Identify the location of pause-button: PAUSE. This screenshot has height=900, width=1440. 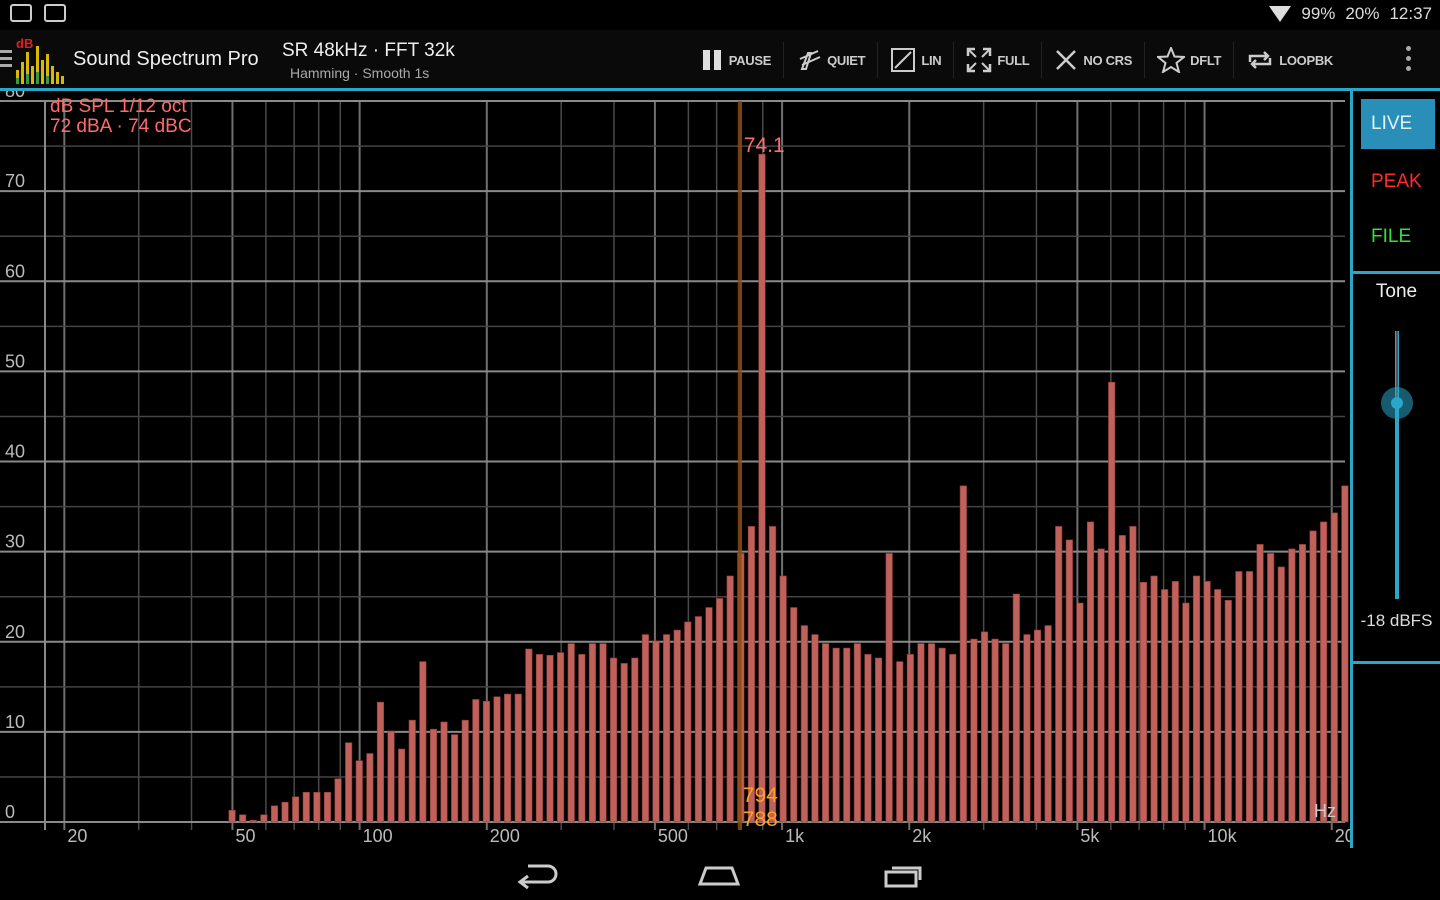
(736, 60).